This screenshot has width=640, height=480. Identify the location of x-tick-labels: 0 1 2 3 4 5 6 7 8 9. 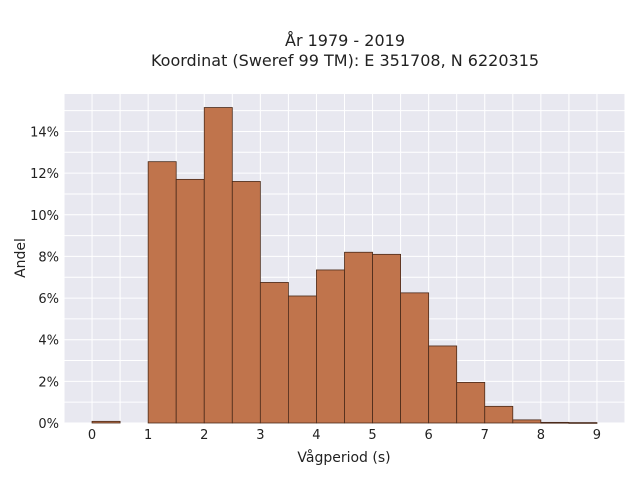
(344, 435).